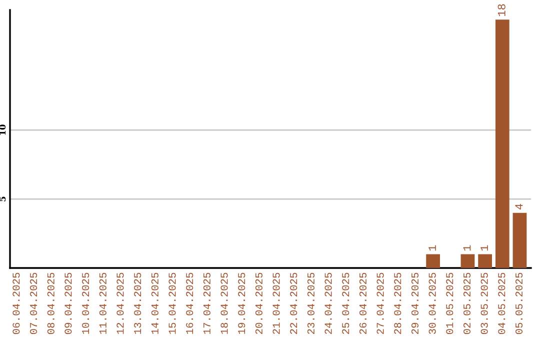 The height and width of the screenshot is (340, 540). Describe the element at coordinates (398, 303) in the screenshot. I see `x-tick-label: 28.04.2025` at that location.